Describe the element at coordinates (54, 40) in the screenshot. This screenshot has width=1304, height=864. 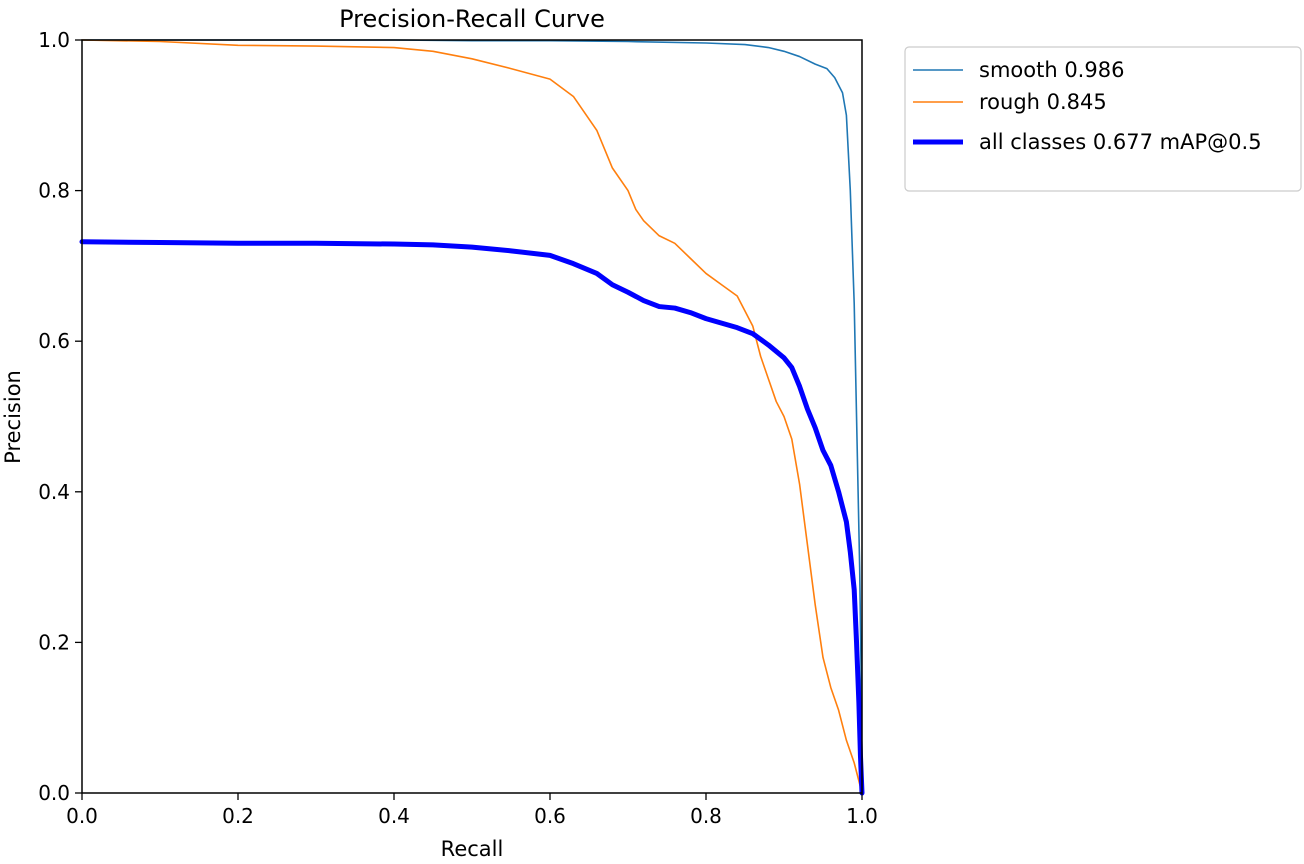
I see `y-tick-label: 1.0` at that location.